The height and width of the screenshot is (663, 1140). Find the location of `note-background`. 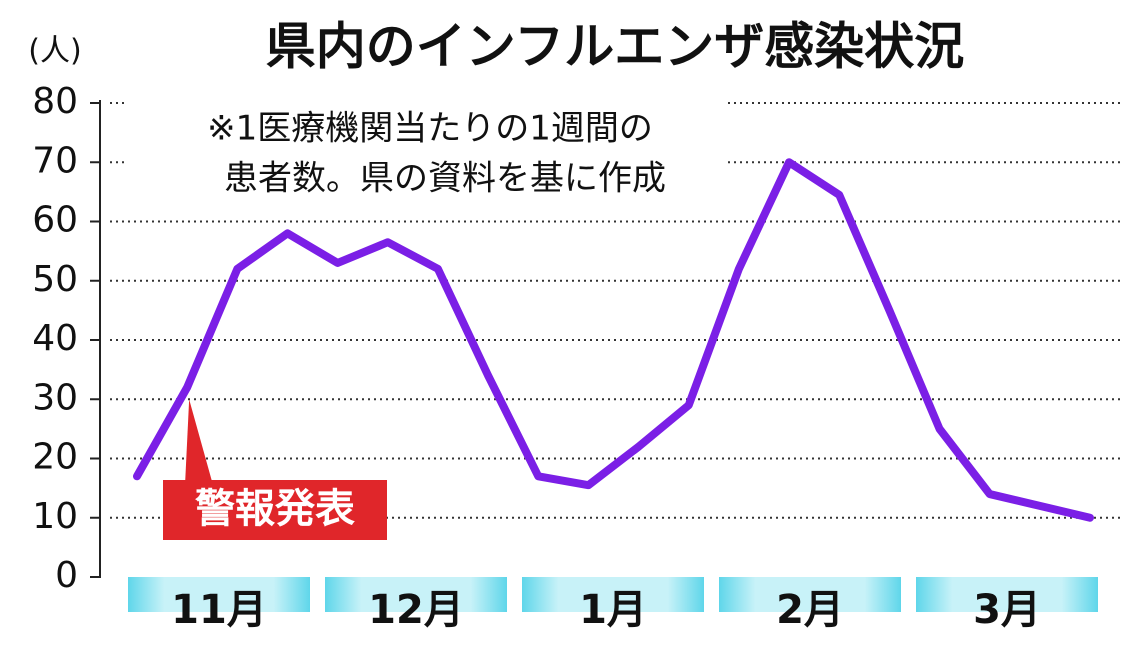

note-background is located at coordinates (428, 156).